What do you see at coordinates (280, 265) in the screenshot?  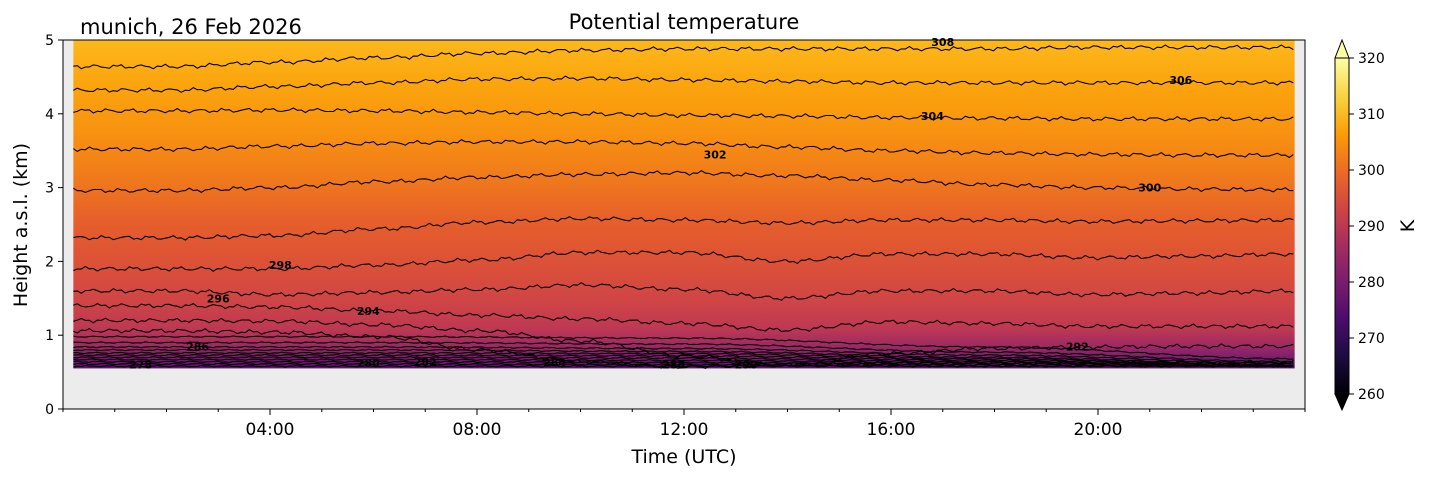 I see `contour-label-298: 298` at bounding box center [280, 265].